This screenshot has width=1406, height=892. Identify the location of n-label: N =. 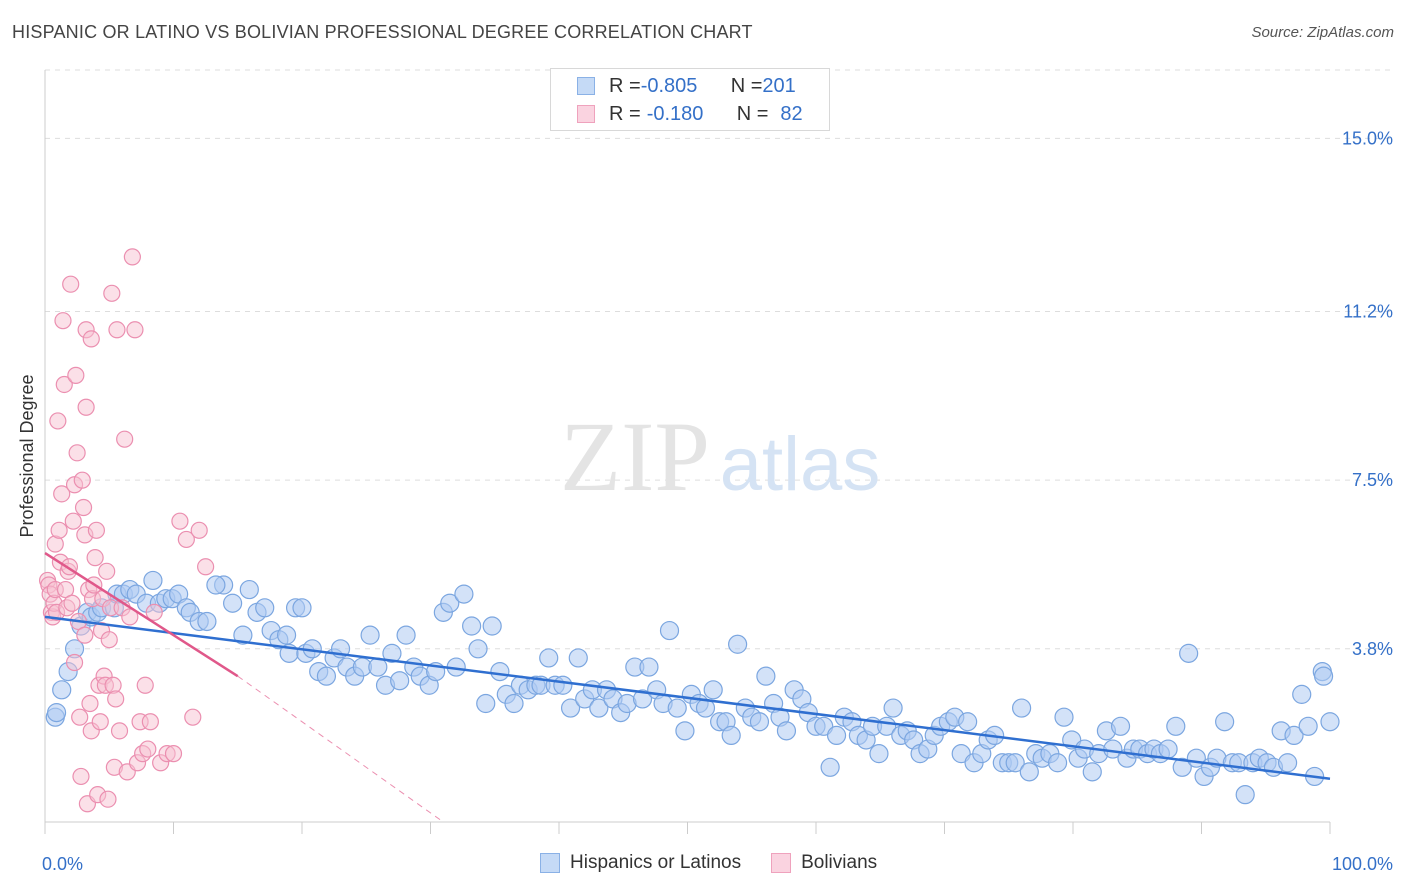
(746, 85).